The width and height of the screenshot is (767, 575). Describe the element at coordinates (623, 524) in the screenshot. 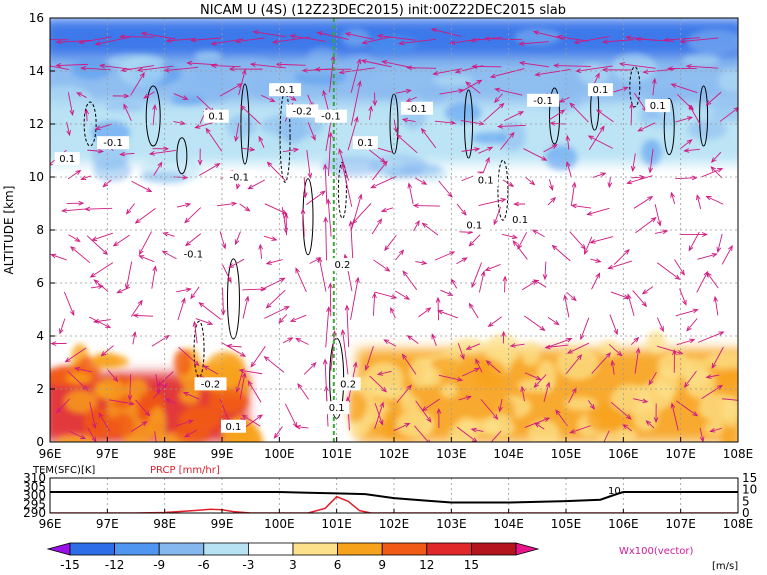

I see `surface-x-tick-label: 106E` at that location.